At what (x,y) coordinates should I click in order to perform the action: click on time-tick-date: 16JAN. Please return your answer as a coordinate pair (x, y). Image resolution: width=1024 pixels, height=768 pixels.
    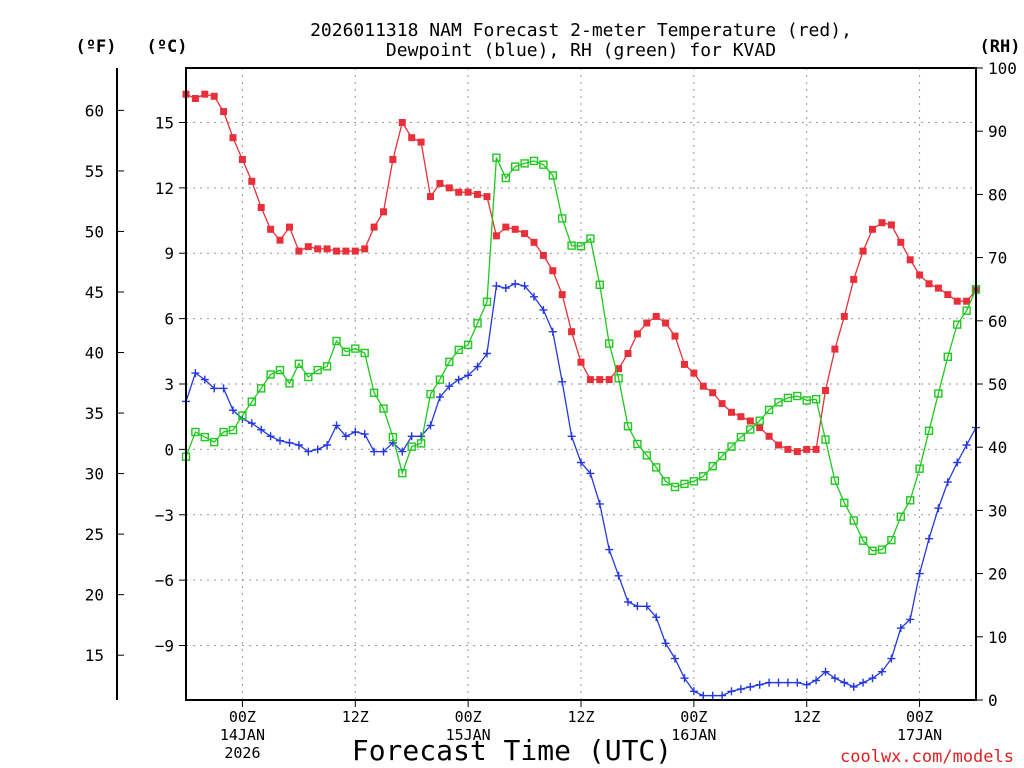
    Looking at the image, I should click on (693, 735).